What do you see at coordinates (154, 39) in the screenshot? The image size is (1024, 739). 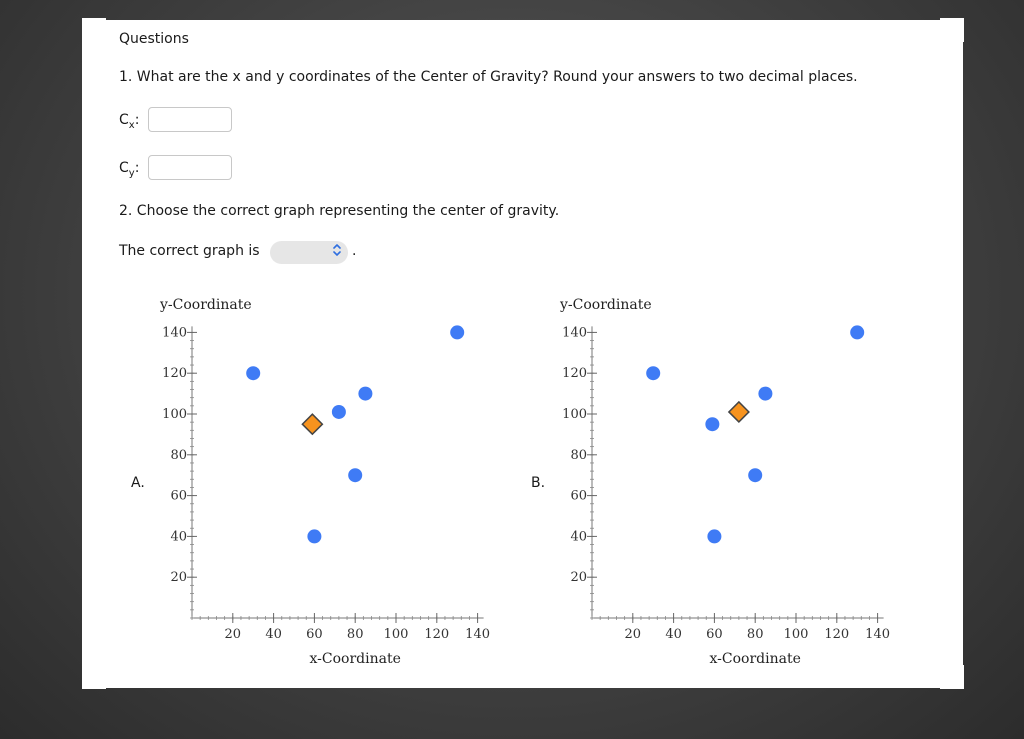 I see `page-title: Questions` at bounding box center [154, 39].